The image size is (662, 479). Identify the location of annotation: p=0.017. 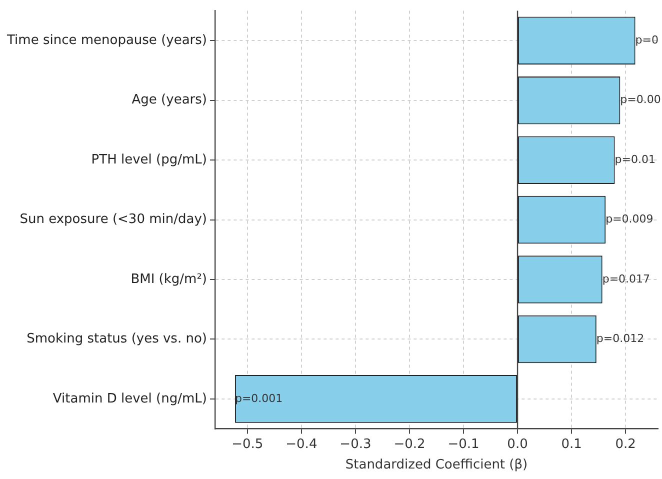
(626, 279).